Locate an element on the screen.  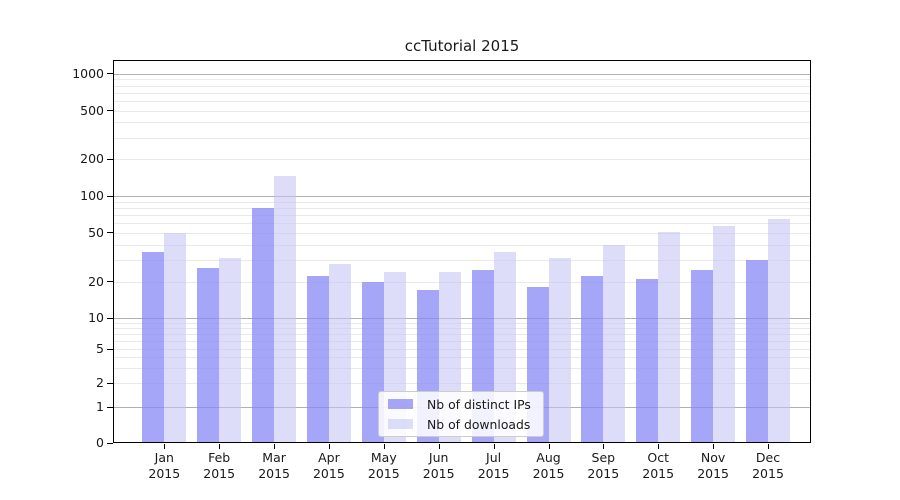
bar-mar-downloads is located at coordinates (285, 309).